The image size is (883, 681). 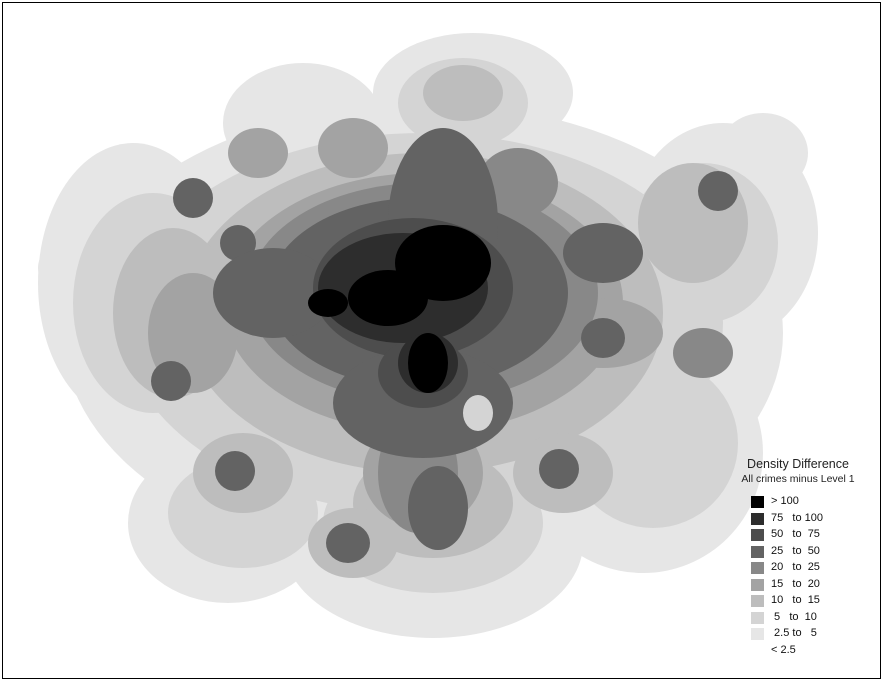 I want to click on legend-subtitle: All crimes minus Level 1, so click(x=798, y=479).